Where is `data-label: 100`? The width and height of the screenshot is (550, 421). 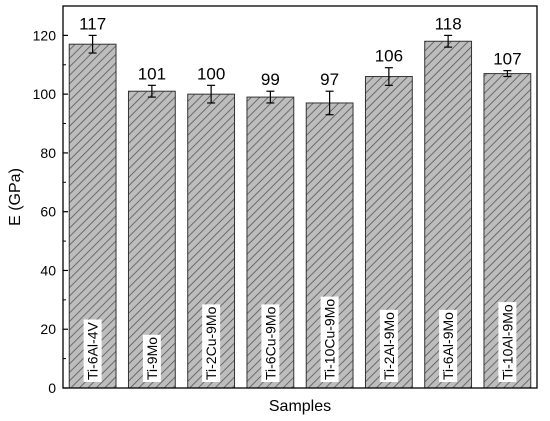 data-label: 100 is located at coordinates (211, 73).